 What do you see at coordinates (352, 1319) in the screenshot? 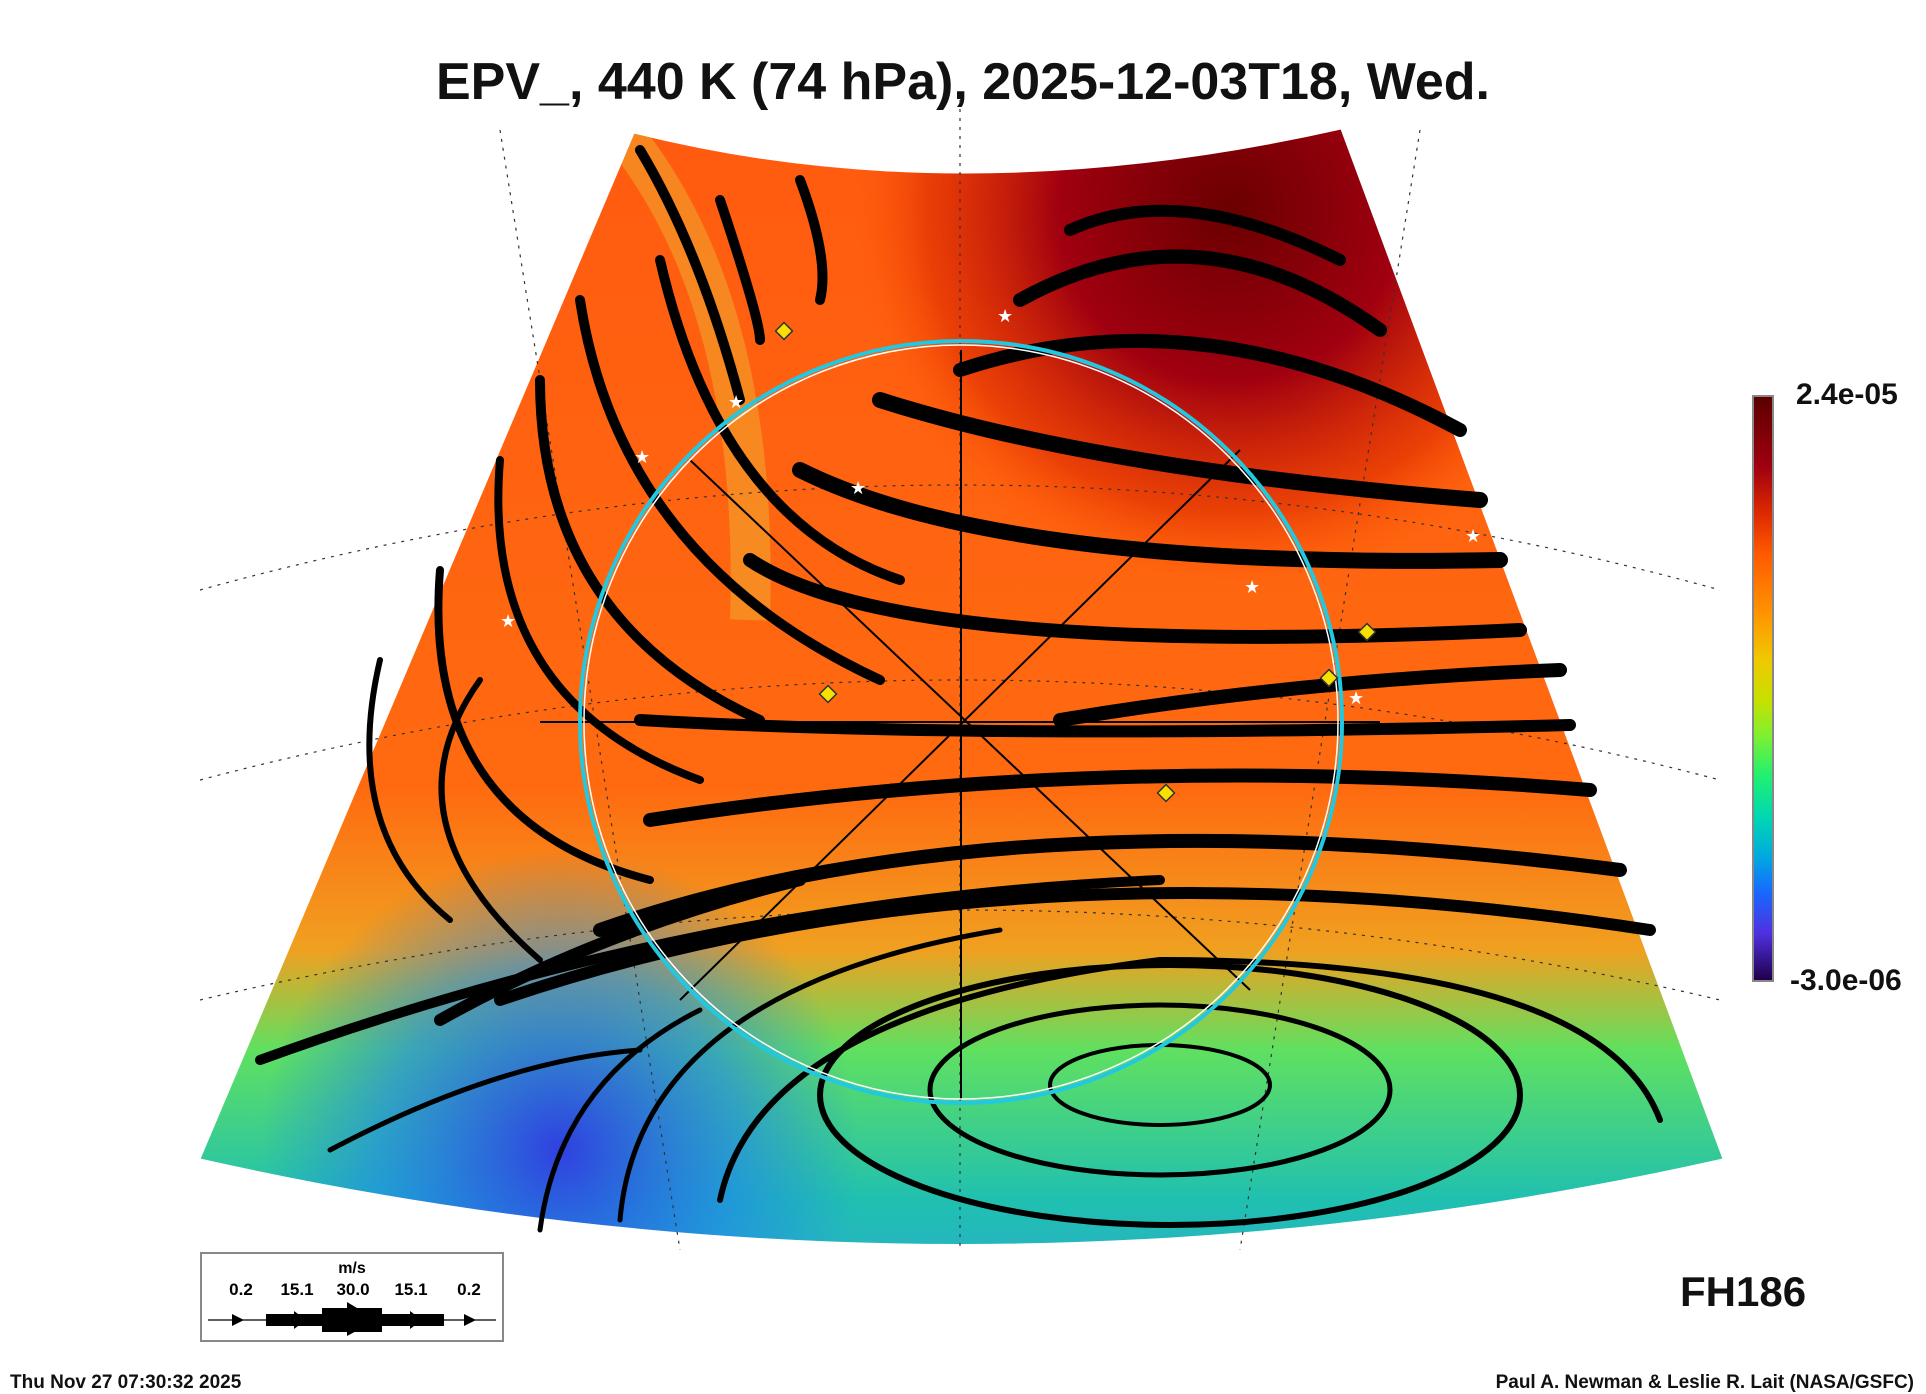
I see `legend-arrow-scale` at bounding box center [352, 1319].